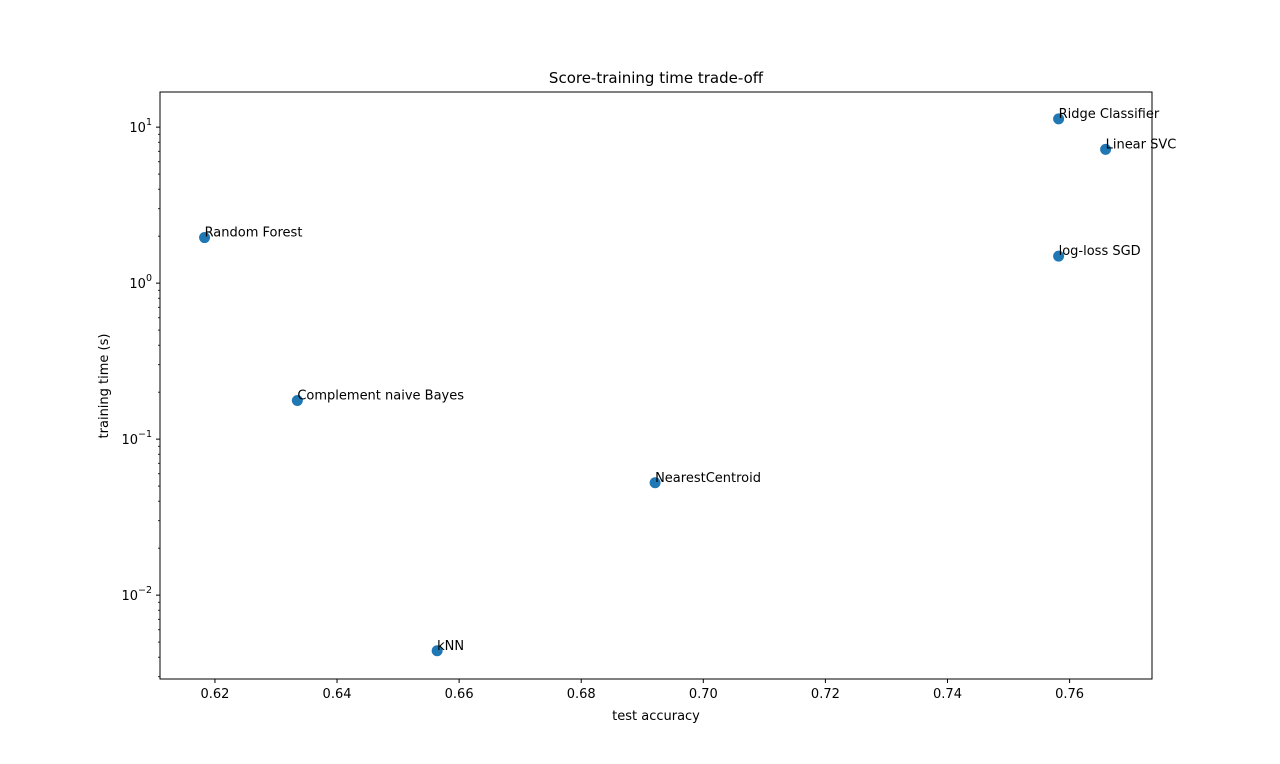  Describe the element at coordinates (656, 78) in the screenshot. I see `chart-title: Score-training time trade-off` at that location.